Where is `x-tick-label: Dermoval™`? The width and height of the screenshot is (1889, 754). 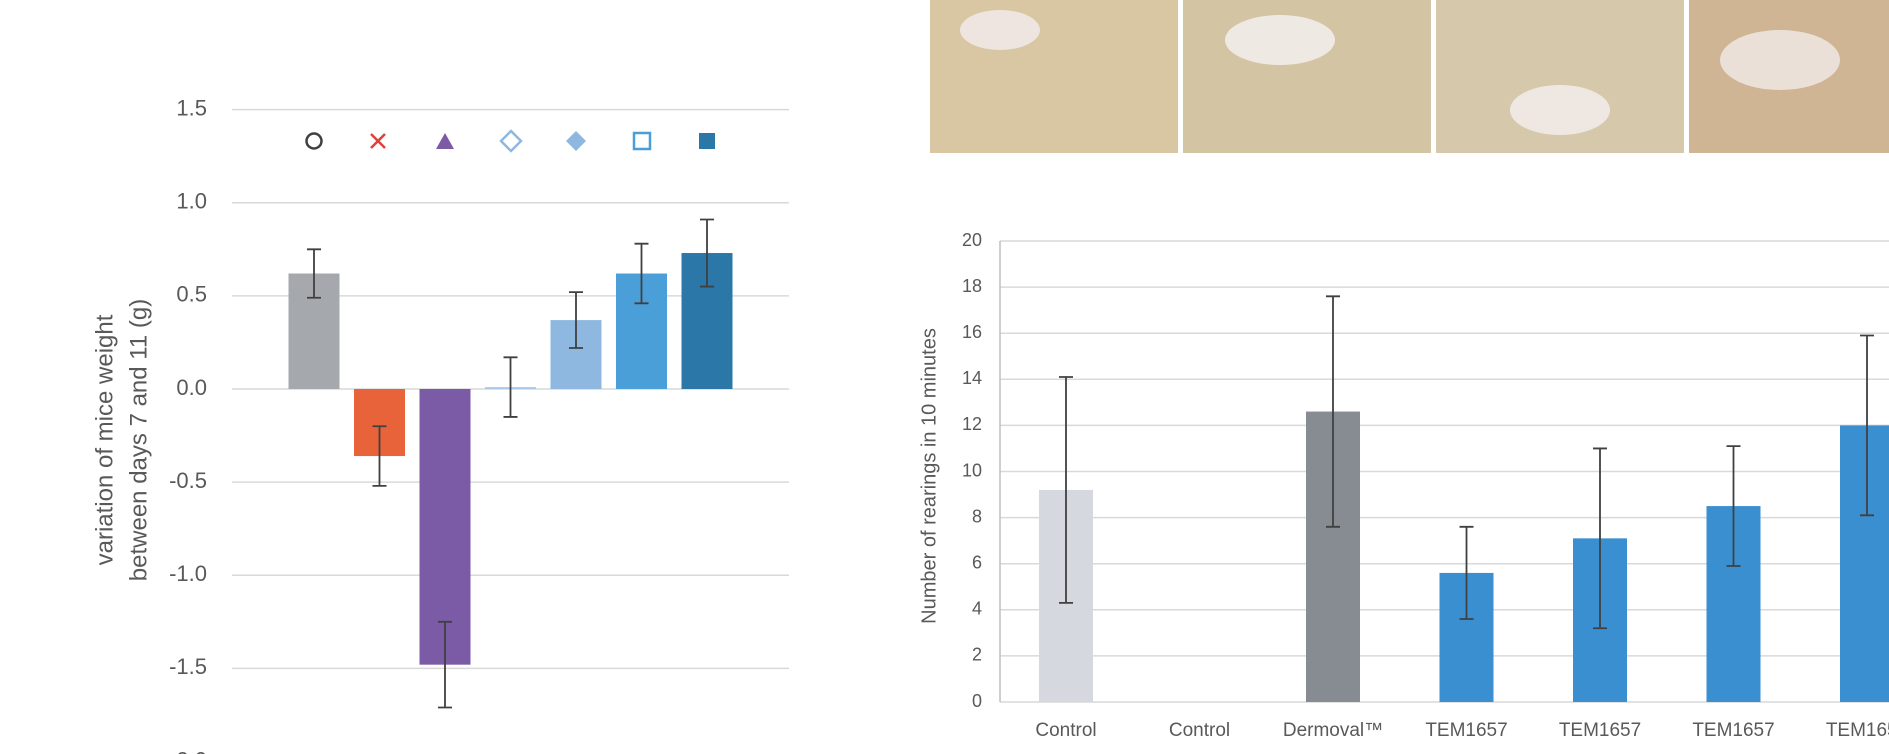 x-tick-label: Dermoval™ is located at coordinates (1333, 730).